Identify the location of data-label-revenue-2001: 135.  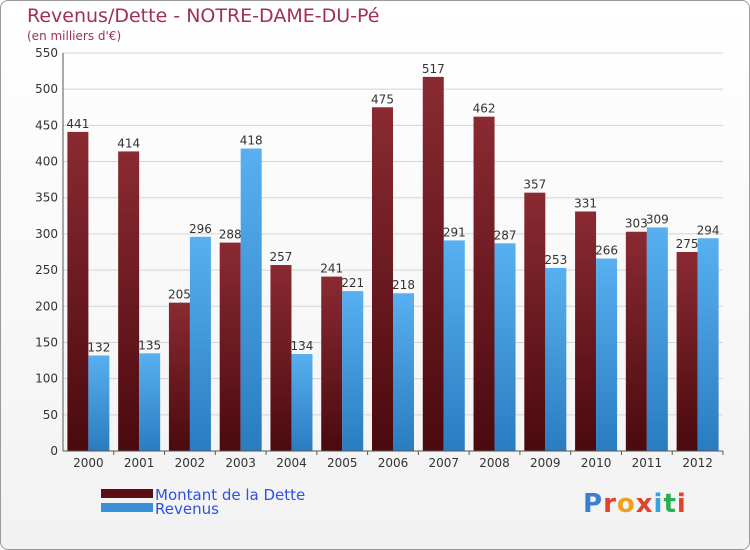
(149, 345).